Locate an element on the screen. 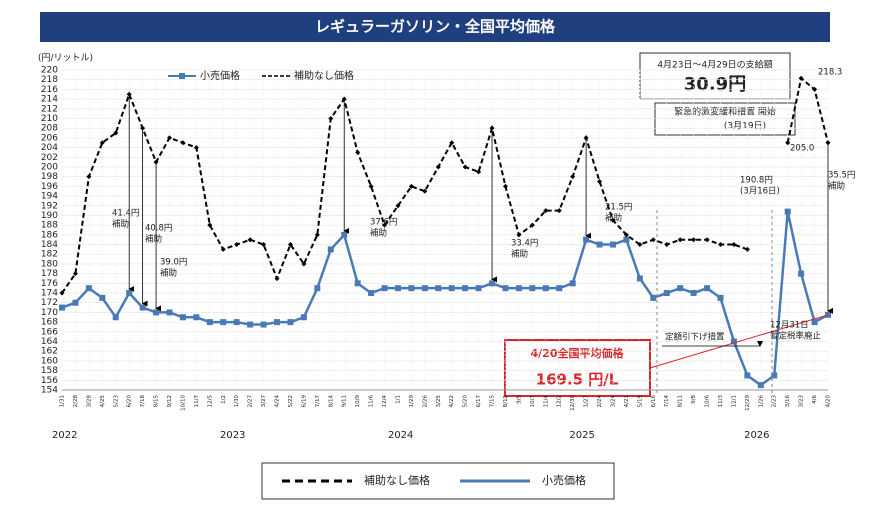  y-tick-label: 196 is located at coordinates (49, 187).